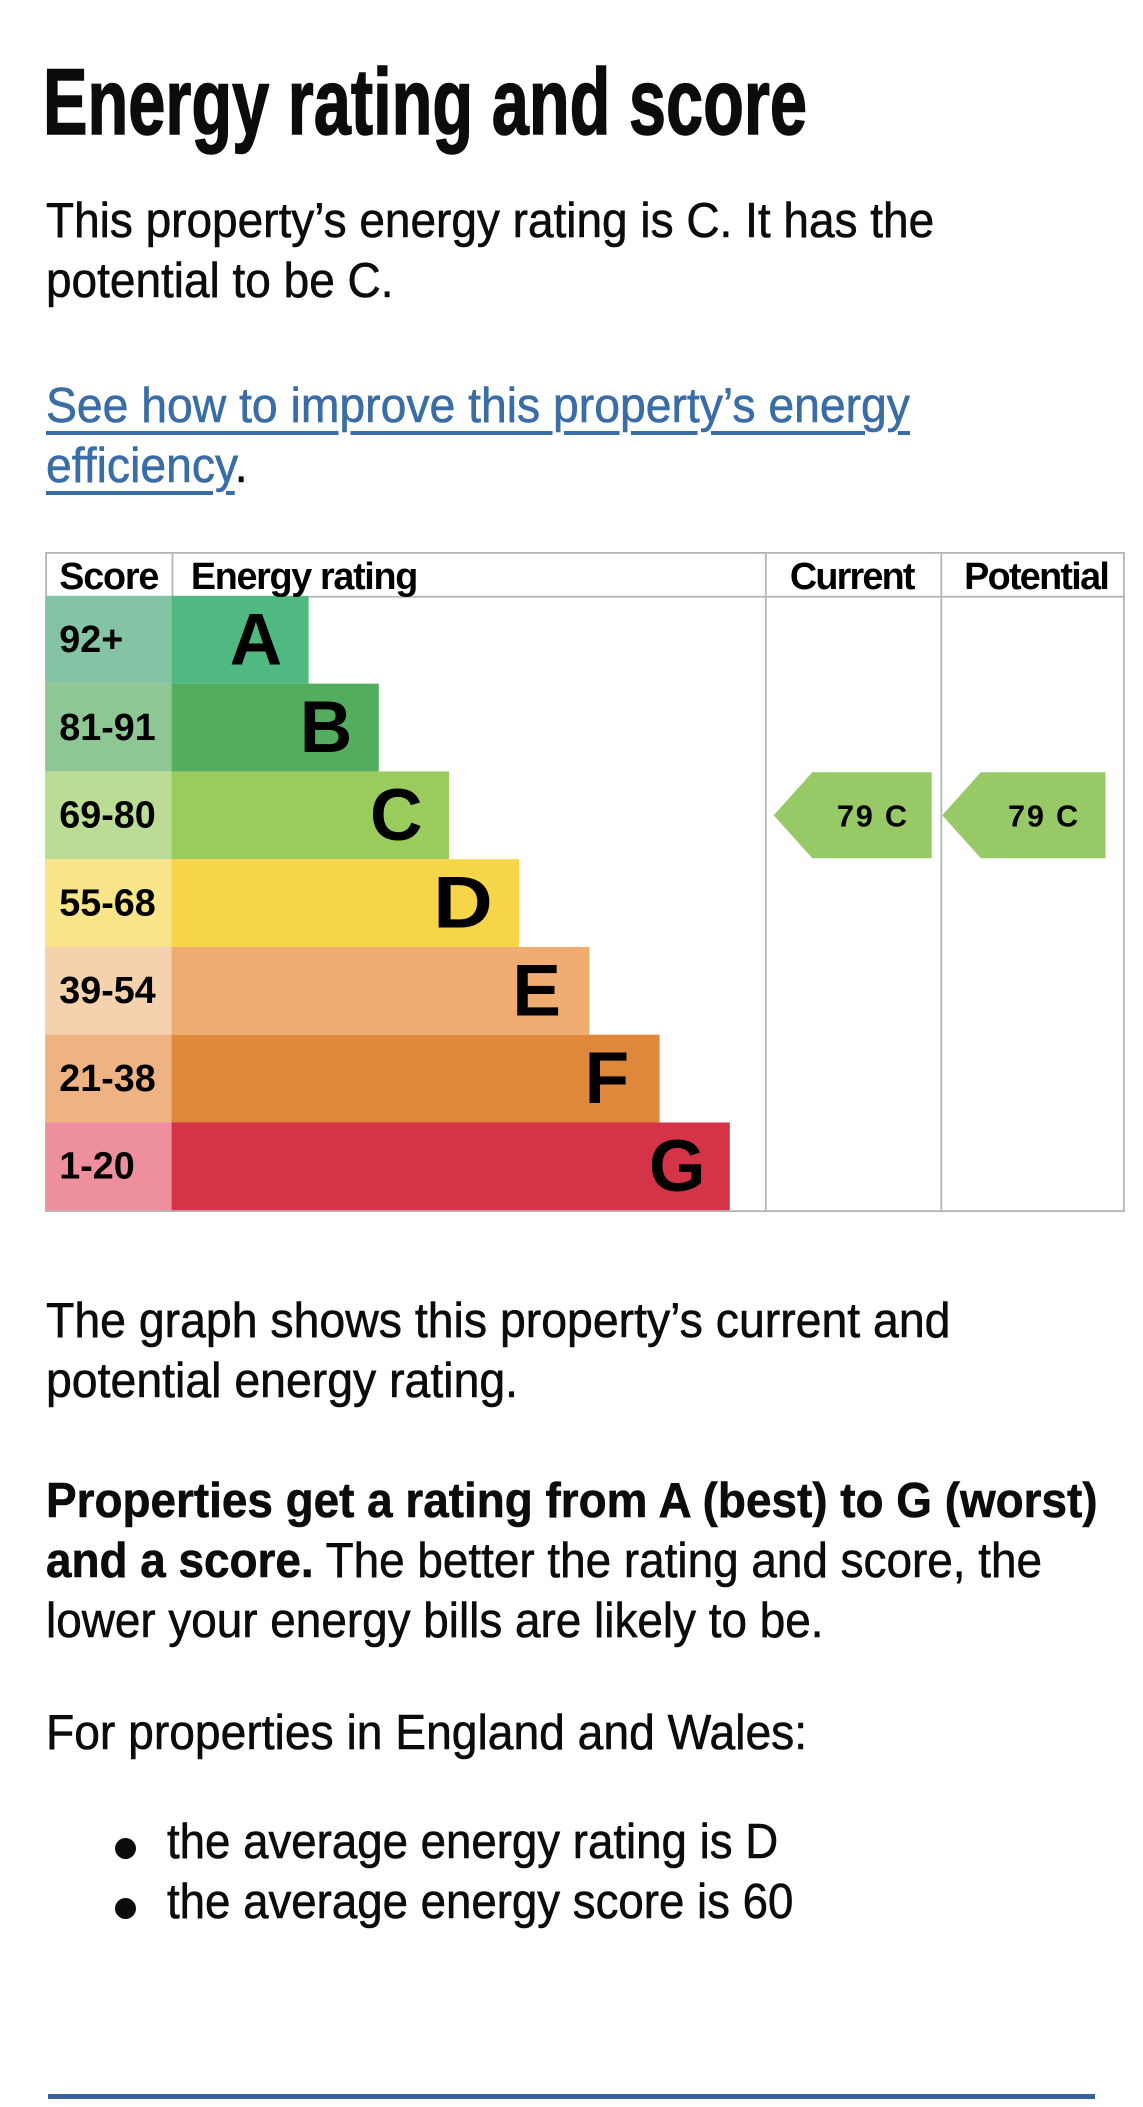 This screenshot has width=1143, height=2107. What do you see at coordinates (536, 990) in the screenshot?
I see `svg-text: E` at bounding box center [536, 990].